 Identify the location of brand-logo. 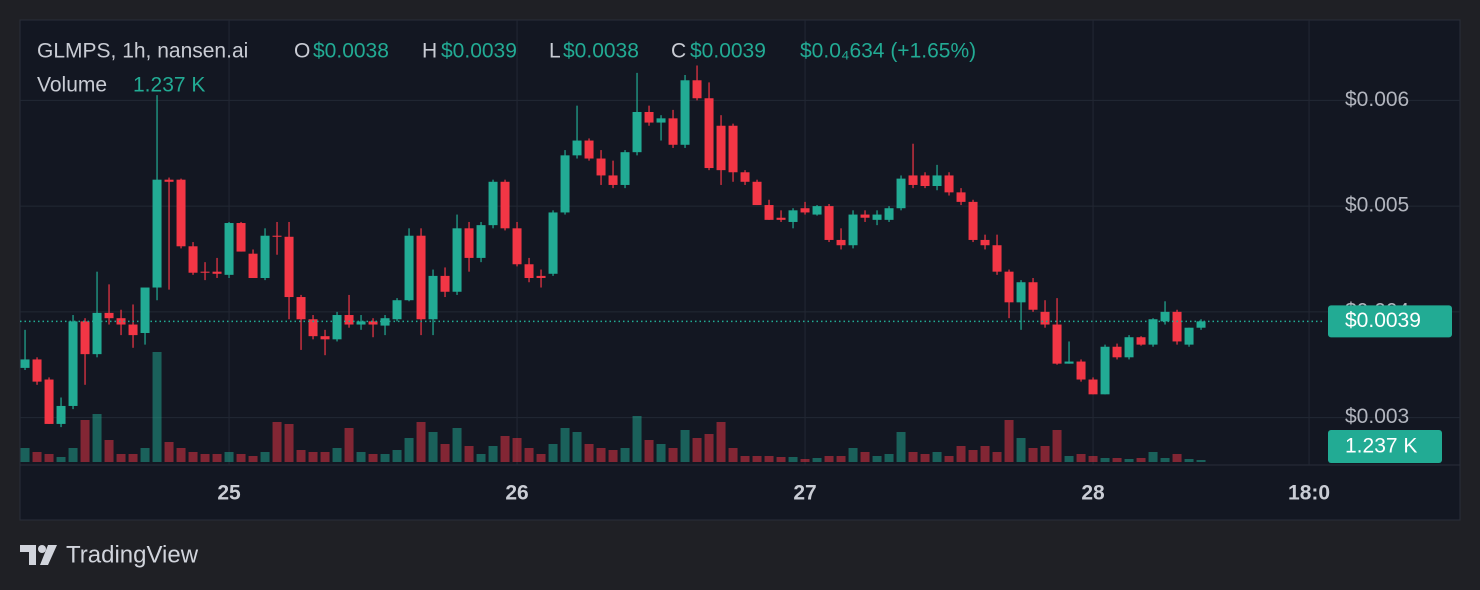
(38, 555).